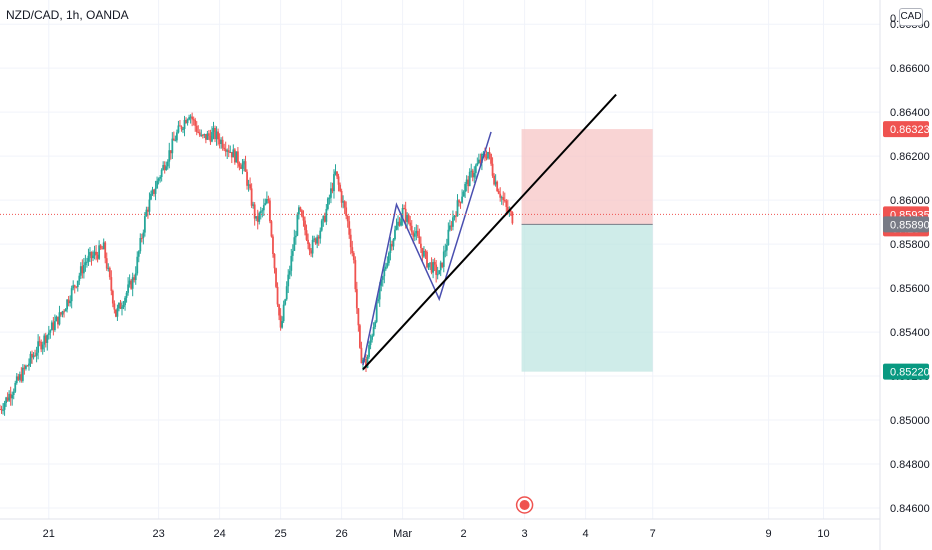 The width and height of the screenshot is (932, 550). What do you see at coordinates (911, 17) in the screenshot?
I see `currency-button: CAD` at bounding box center [911, 17].